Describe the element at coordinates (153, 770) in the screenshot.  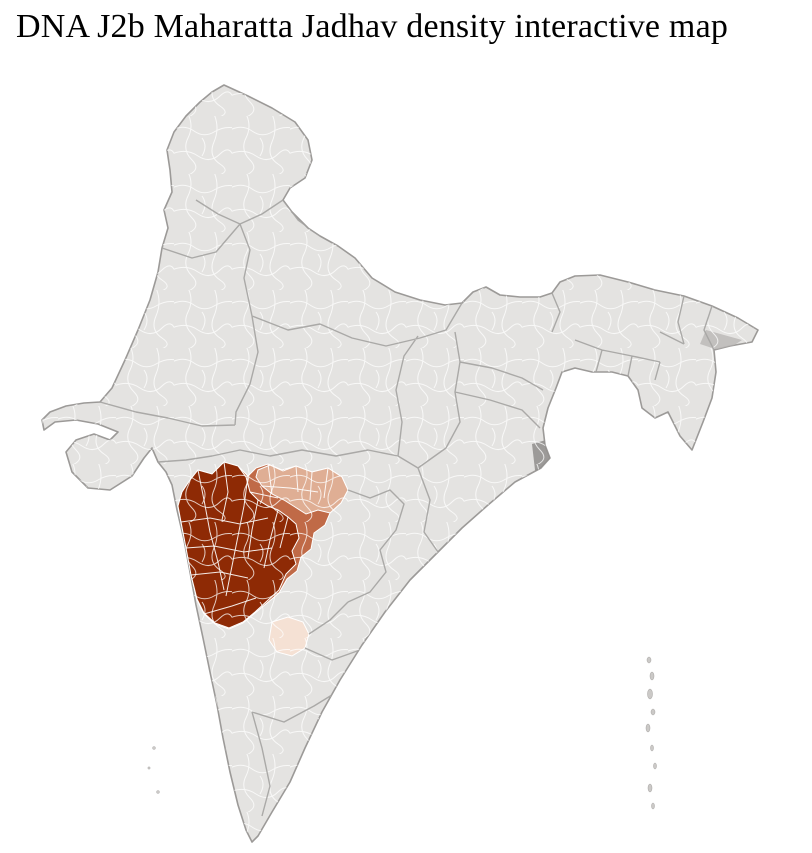
I see `lakshadweep-islands` at that location.